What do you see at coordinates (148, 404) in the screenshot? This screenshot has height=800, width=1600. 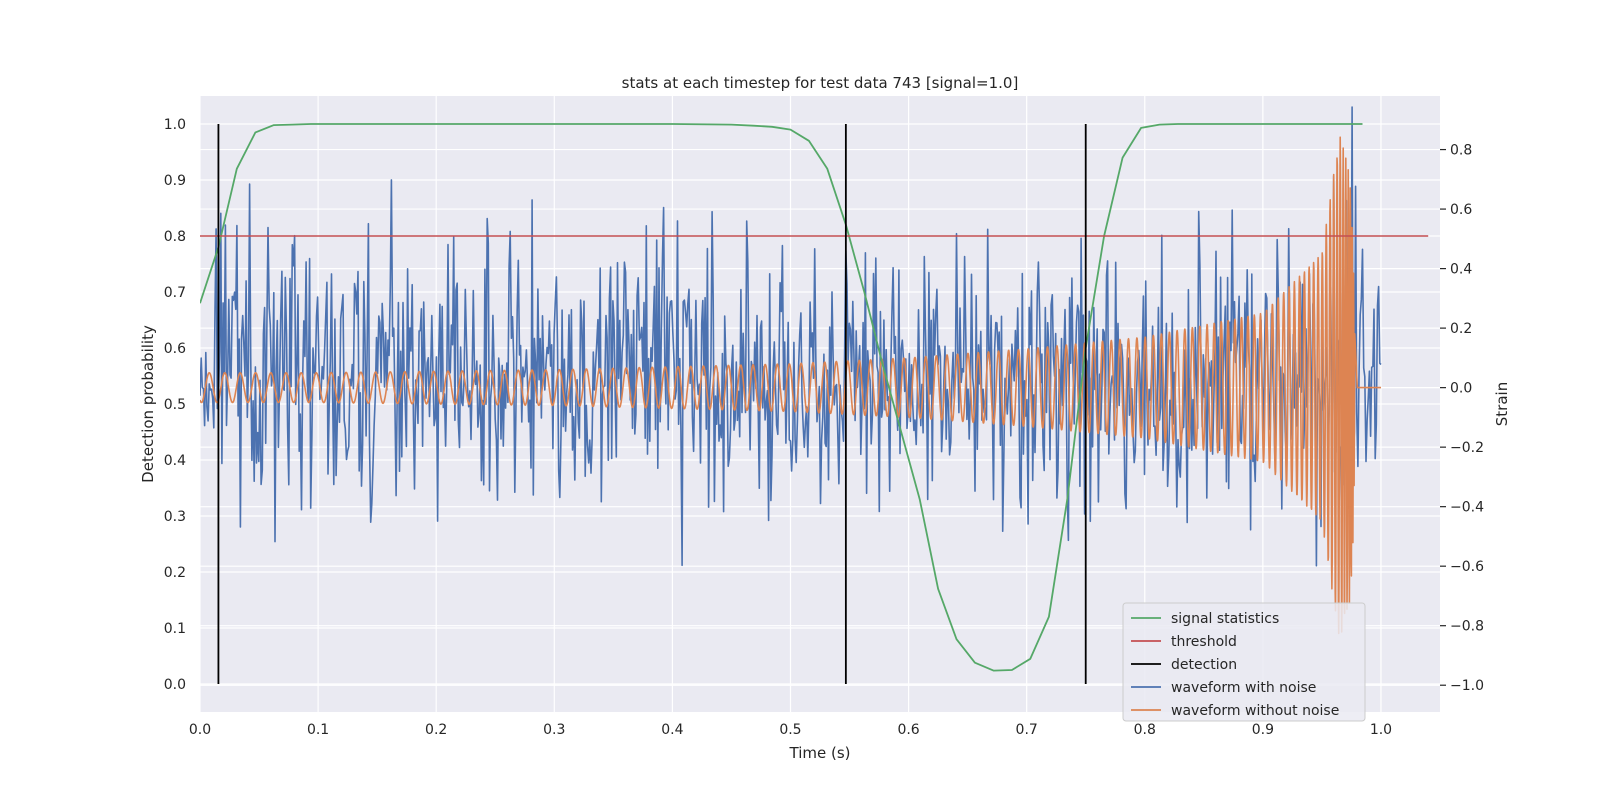 I see `y-axis-label: Detection probability` at bounding box center [148, 404].